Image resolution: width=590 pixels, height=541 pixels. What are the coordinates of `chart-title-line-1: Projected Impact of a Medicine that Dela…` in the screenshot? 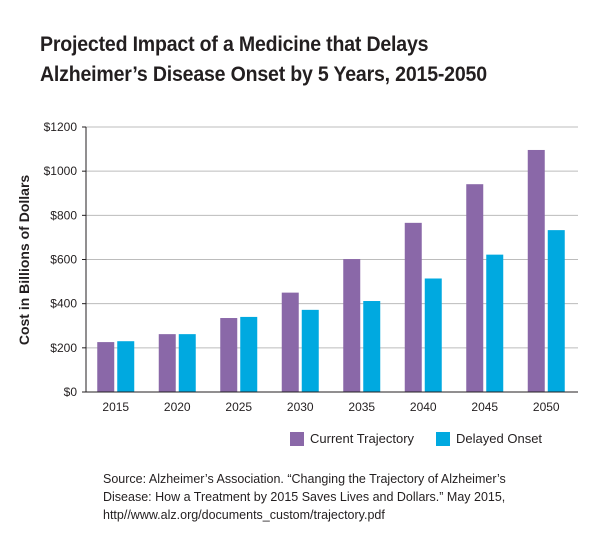 It's located at (234, 44).